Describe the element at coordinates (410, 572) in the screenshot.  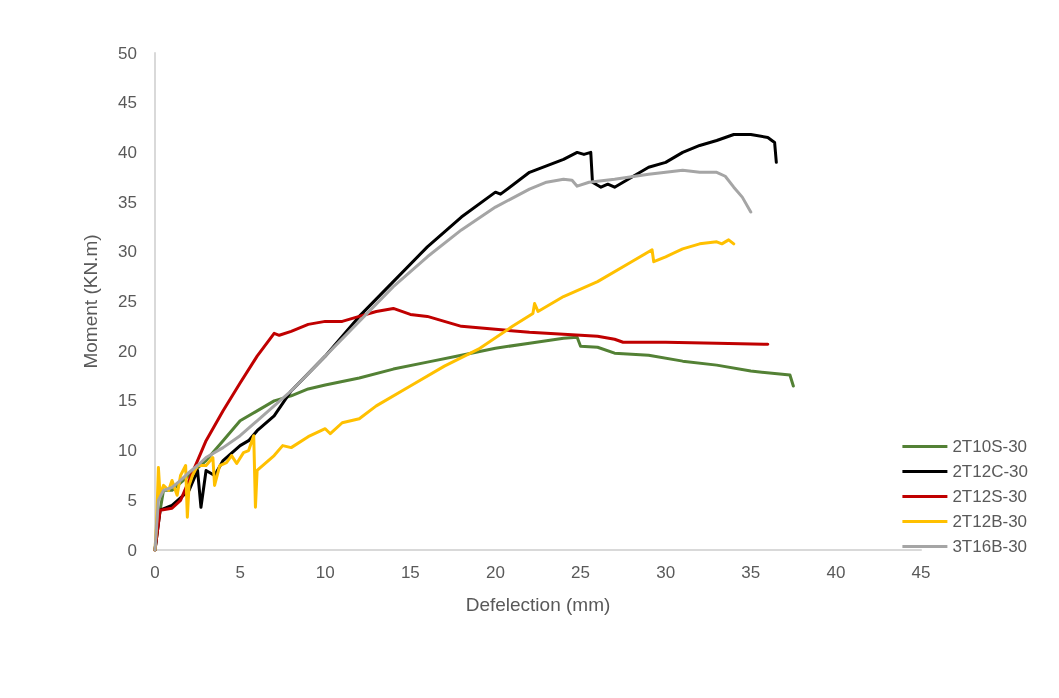
I see `x-tick-label: 15` at that location.